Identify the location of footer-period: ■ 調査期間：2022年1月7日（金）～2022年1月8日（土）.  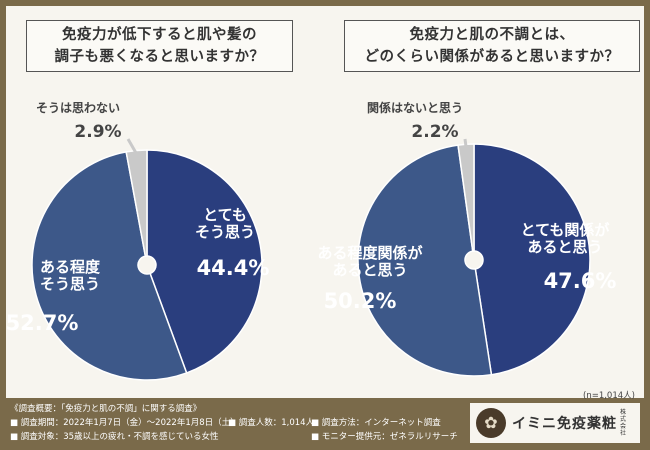
(124, 423).